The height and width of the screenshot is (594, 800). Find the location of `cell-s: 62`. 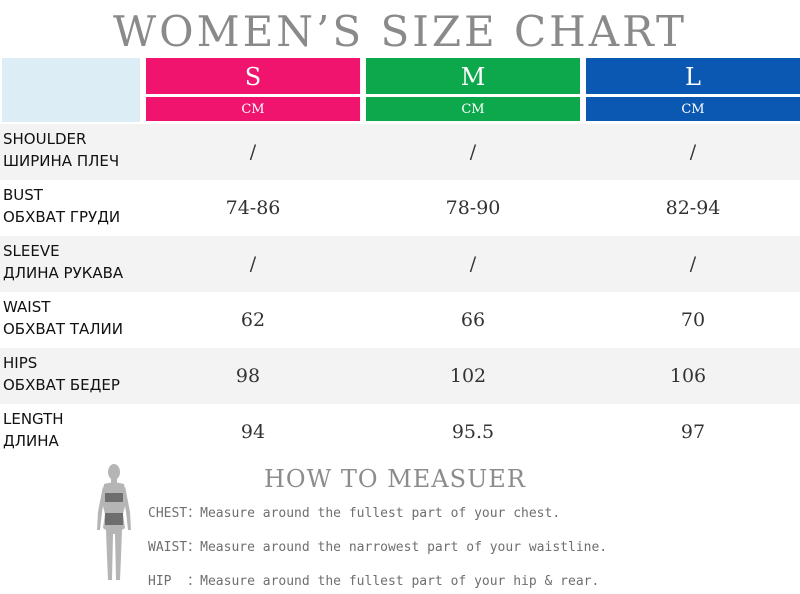

cell-s: 62 is located at coordinates (253, 320).